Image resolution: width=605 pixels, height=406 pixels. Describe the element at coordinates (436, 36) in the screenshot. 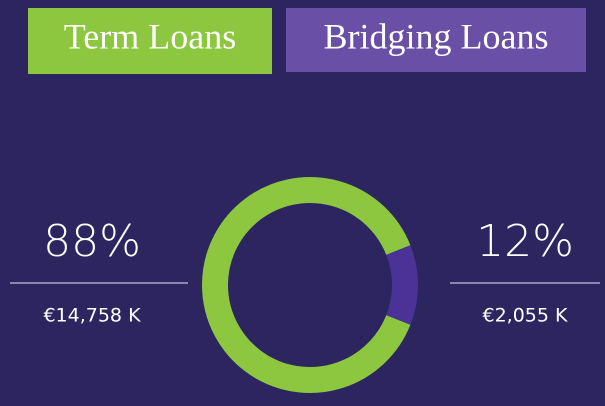

I see `legend-label: Bridging Loans` at that location.